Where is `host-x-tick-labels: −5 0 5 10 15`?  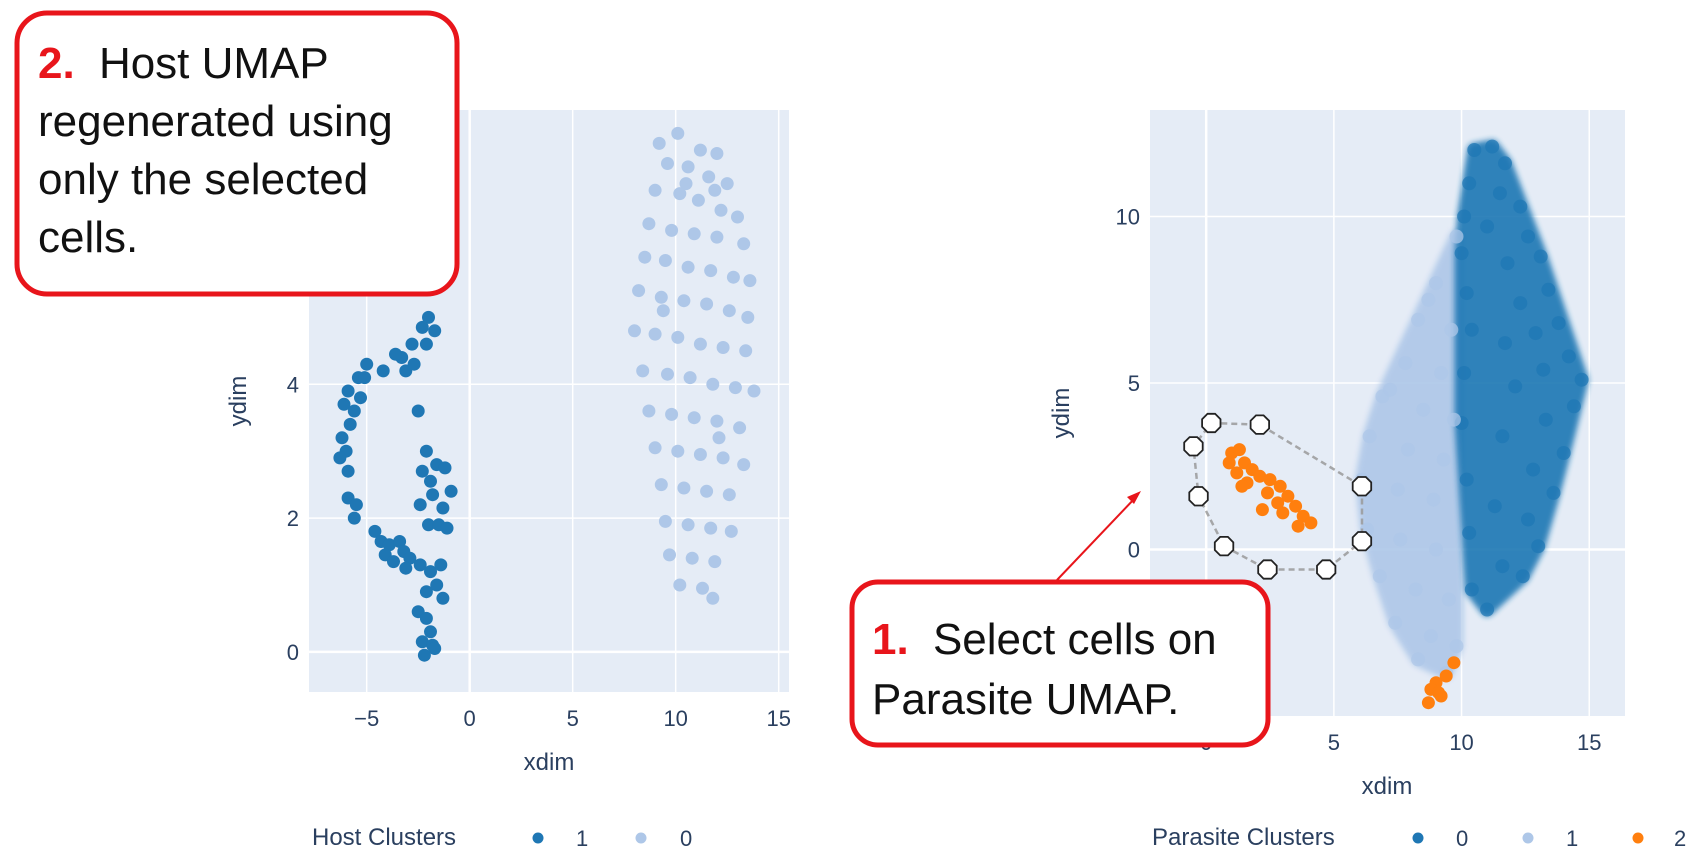
host-x-tick-labels: −5 0 5 10 15 is located at coordinates (572, 718).